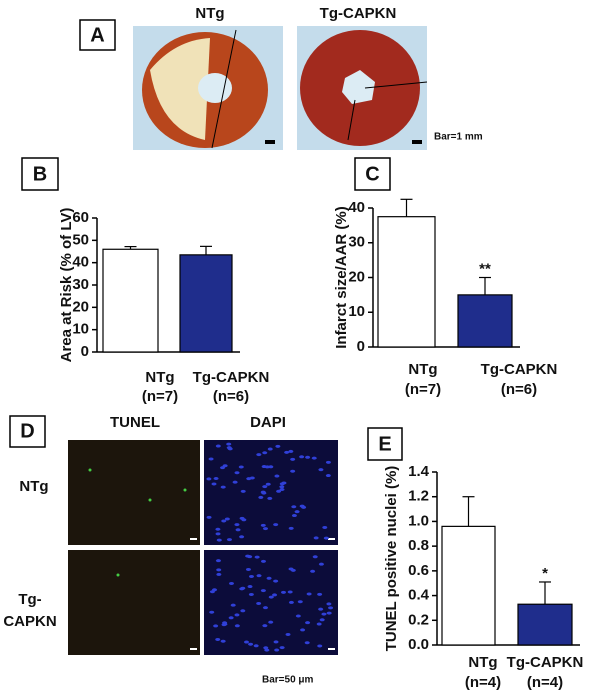 This screenshot has height=698, width=602. What do you see at coordinates (288, 680) in the screenshot?
I see `scale-note: Bar=50 μm` at bounding box center [288, 680].